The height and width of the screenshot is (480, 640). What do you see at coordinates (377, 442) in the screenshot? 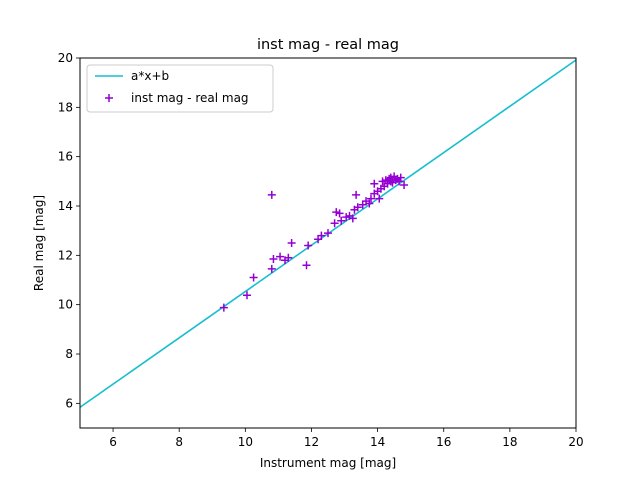
I see `x-tick-label: 14` at bounding box center [377, 442].